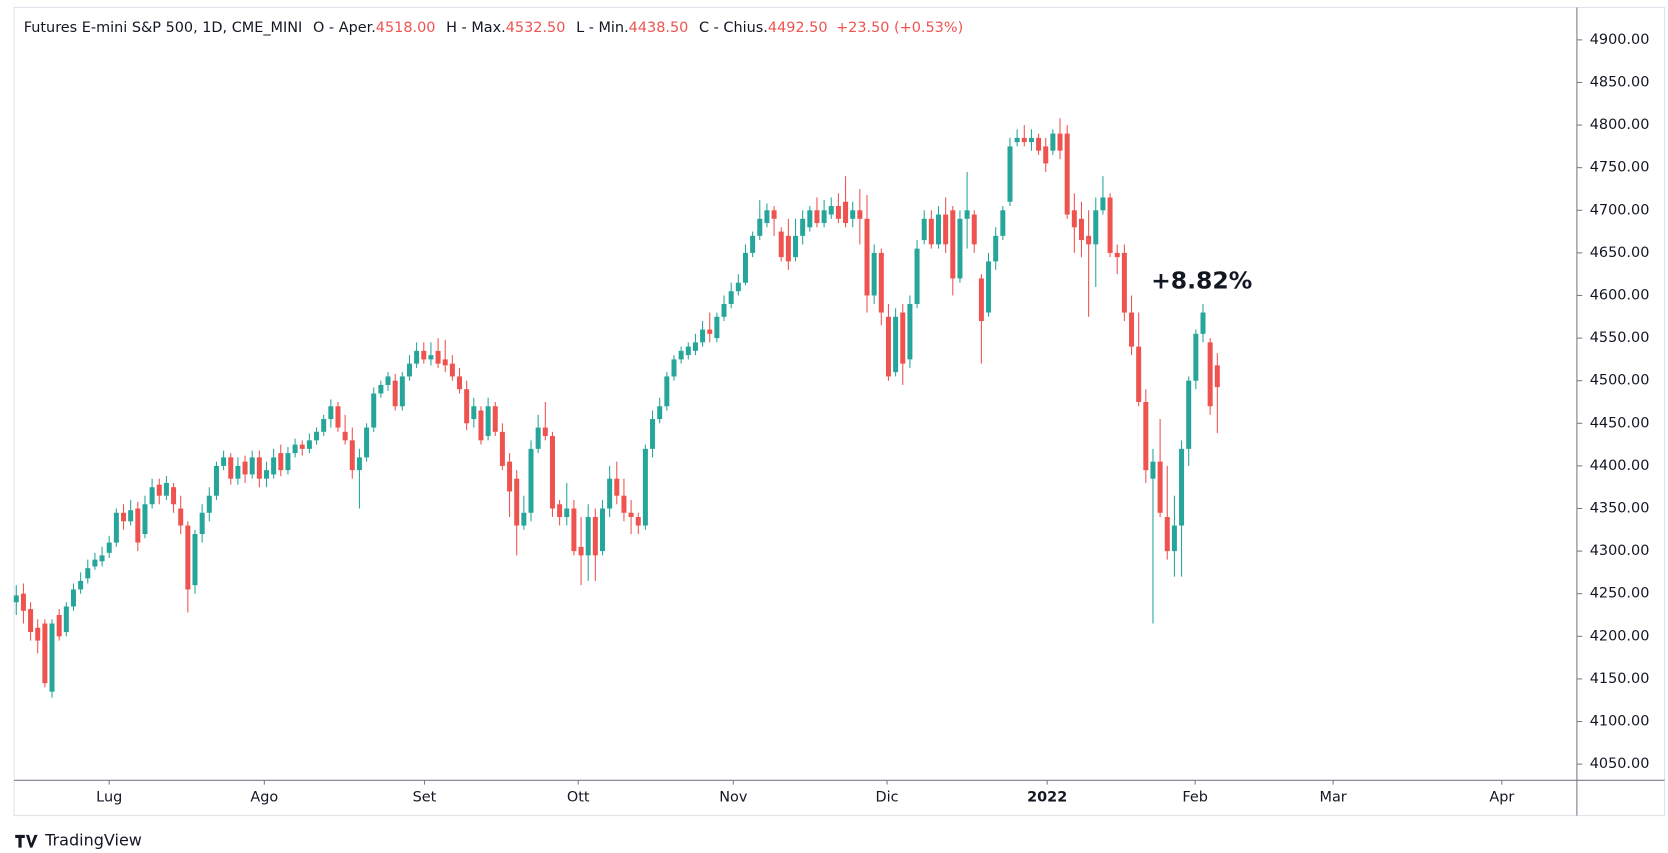 This screenshot has width=1668, height=853. Describe the element at coordinates (1620, 551) in the screenshot. I see `y-tick-label: 4300.00` at that location.